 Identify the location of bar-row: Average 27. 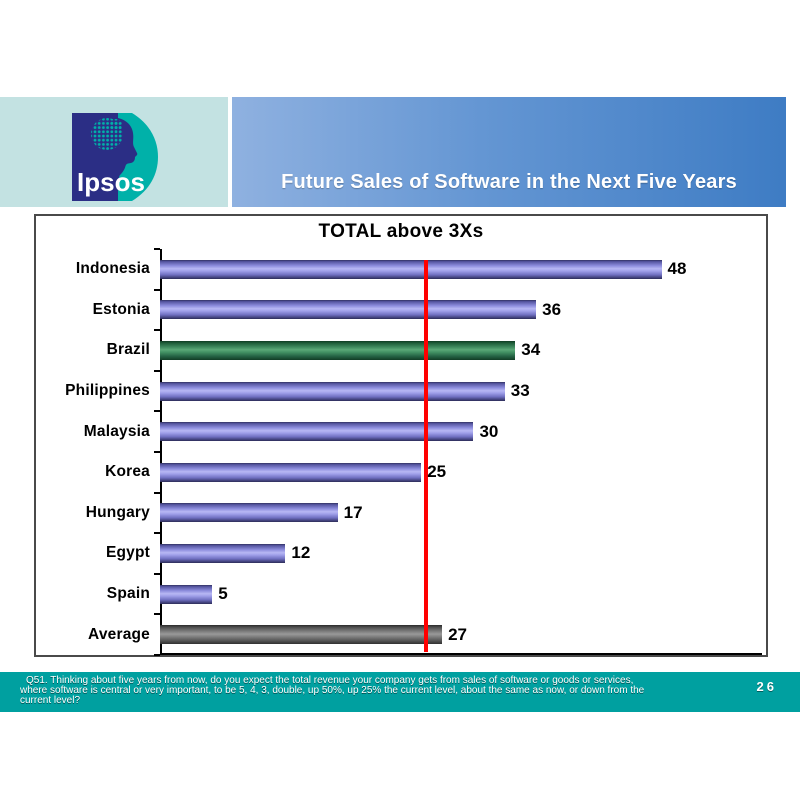
(401, 634).